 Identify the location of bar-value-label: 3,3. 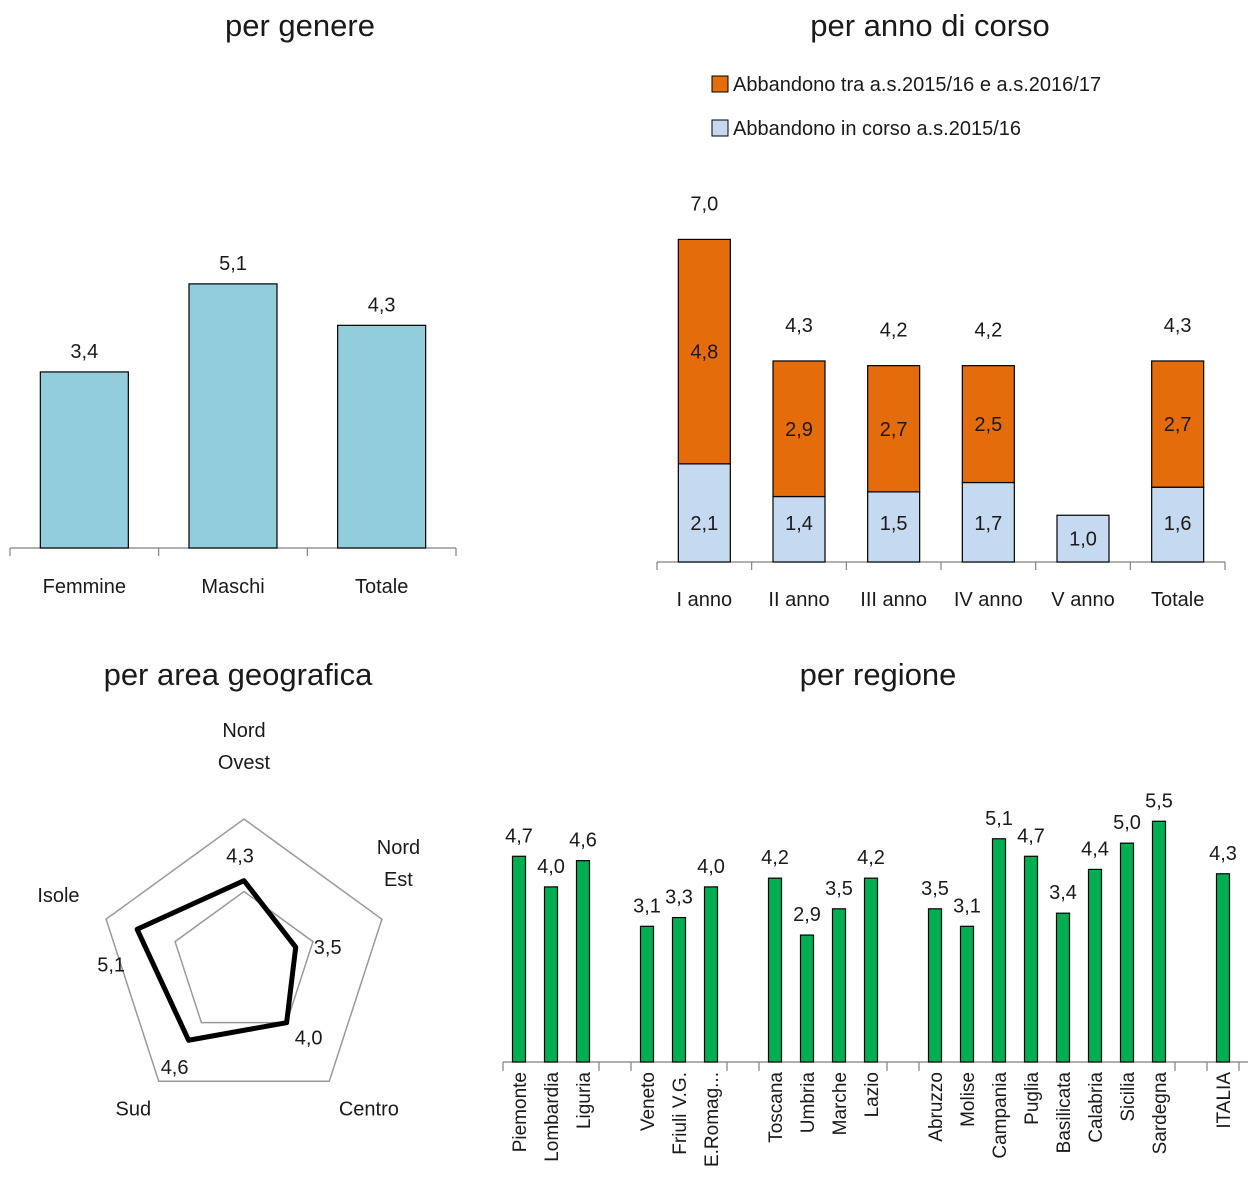
(679, 898).